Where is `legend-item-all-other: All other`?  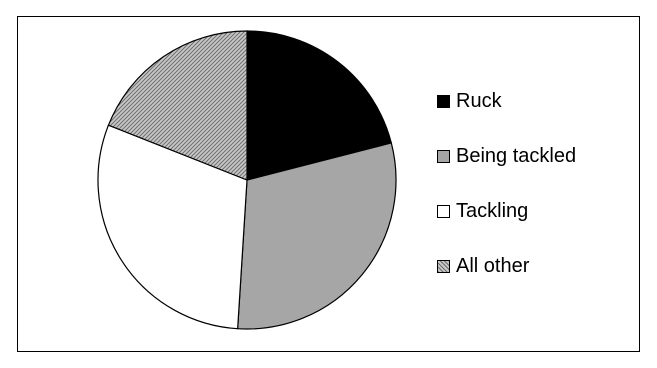 legend-item-all-other: All other is located at coordinates (483, 266).